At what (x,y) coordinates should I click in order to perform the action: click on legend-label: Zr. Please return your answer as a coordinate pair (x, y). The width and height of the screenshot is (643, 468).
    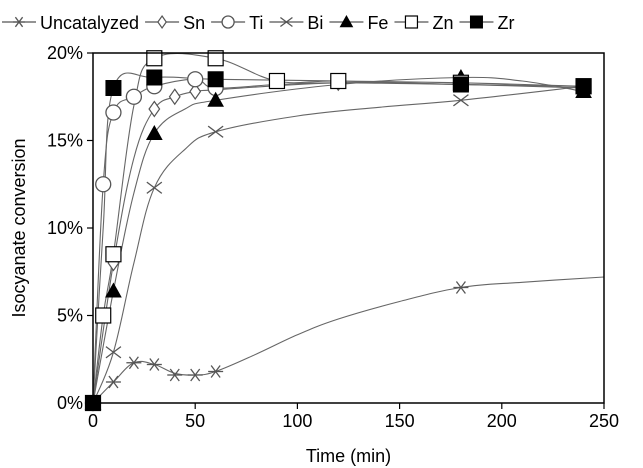
    Looking at the image, I should click on (505, 23).